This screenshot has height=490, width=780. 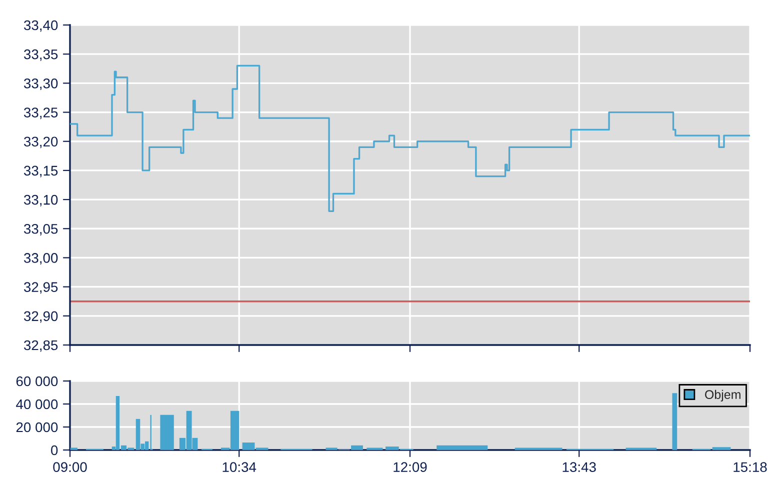 What do you see at coordinates (41, 200) in the screenshot?
I see `y-tick-label: 33,10` at bounding box center [41, 200].